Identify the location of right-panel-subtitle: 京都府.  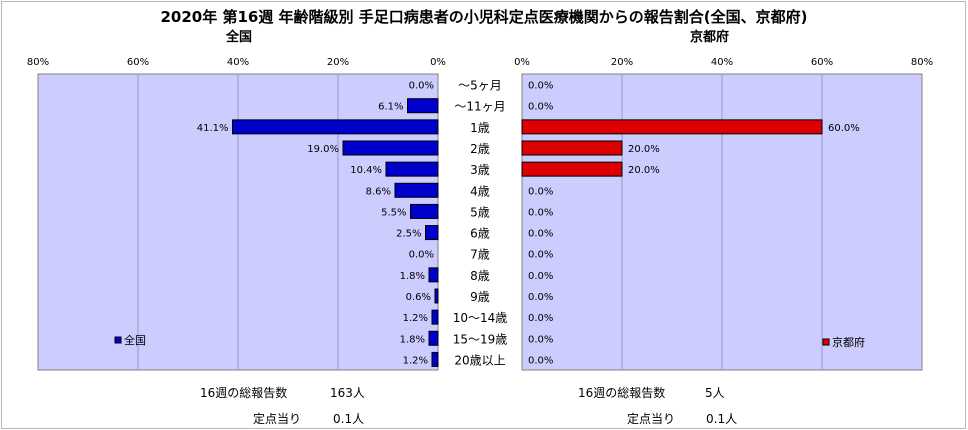
(710, 37).